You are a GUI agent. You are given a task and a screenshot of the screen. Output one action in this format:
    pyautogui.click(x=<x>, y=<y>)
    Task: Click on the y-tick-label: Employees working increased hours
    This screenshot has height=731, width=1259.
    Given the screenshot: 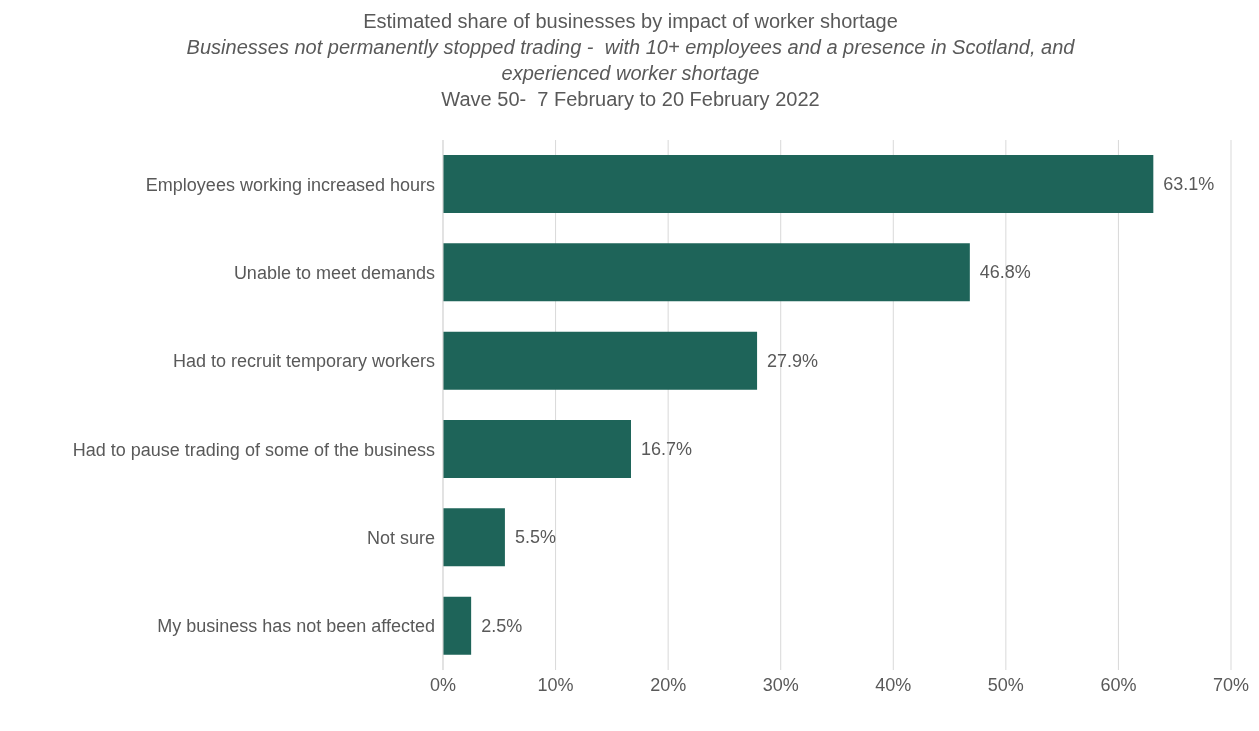 What is the action you would take?
    pyautogui.click(x=290, y=184)
    